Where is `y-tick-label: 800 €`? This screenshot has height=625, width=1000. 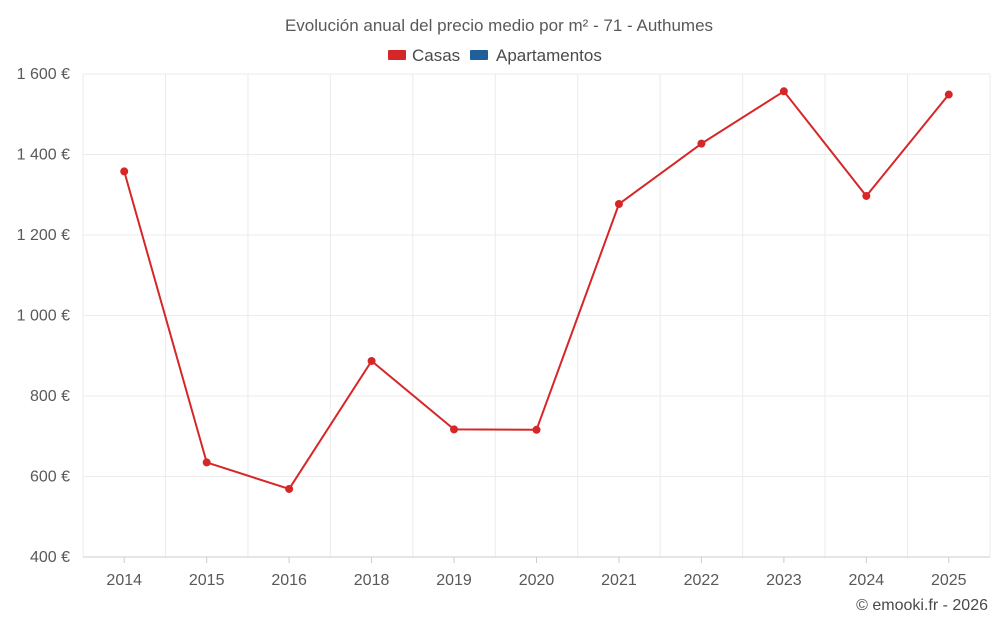 y-tick-label: 800 € is located at coordinates (50, 396).